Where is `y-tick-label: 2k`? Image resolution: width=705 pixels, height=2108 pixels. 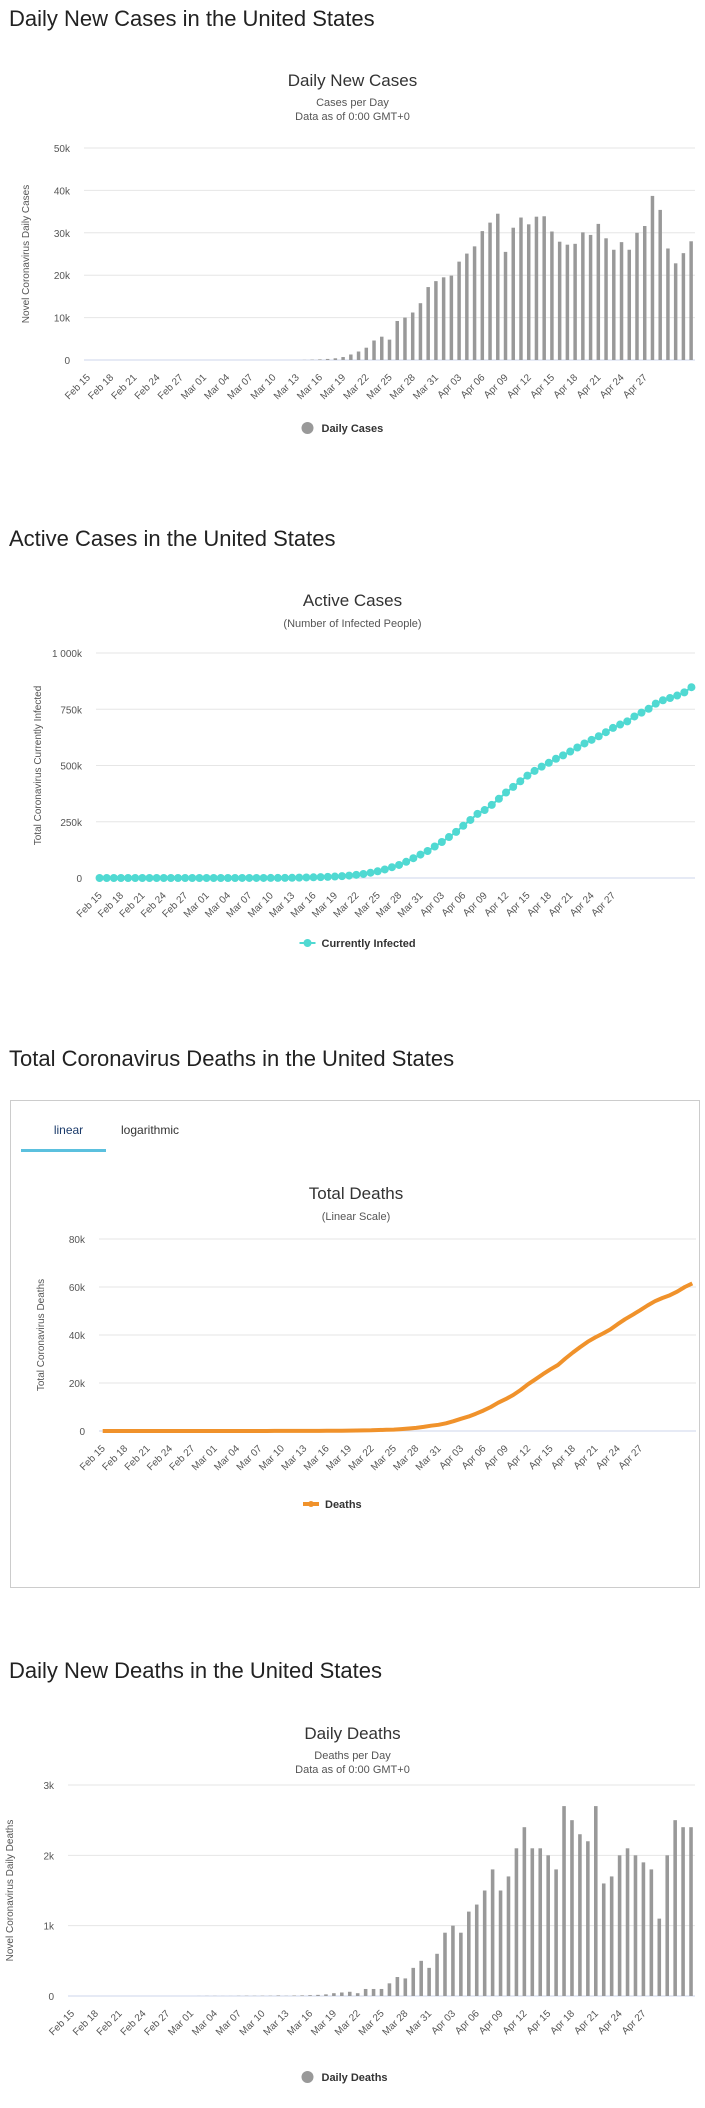
y-tick-label: 2k is located at coordinates (49, 1856).